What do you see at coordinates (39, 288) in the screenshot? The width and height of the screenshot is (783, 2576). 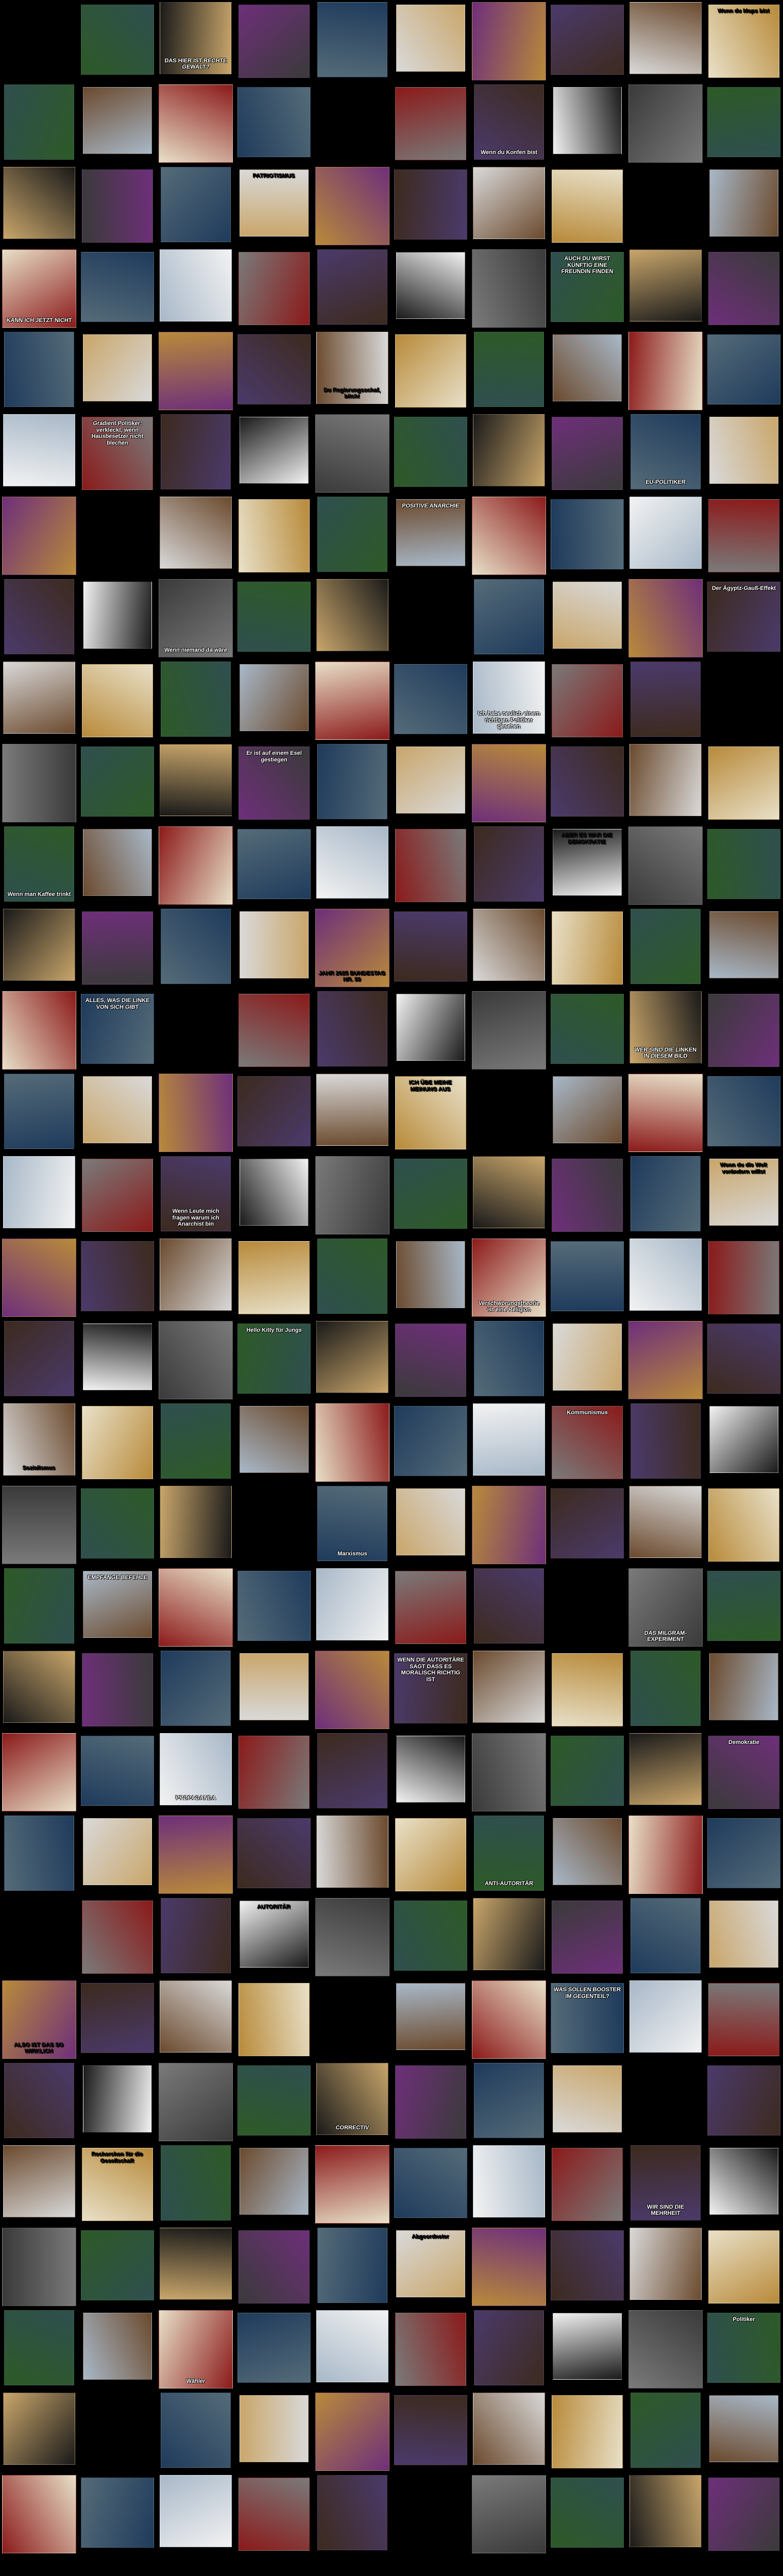 I see `meme-thumbnail: KANN ICH JETZT NICHT` at bounding box center [39, 288].